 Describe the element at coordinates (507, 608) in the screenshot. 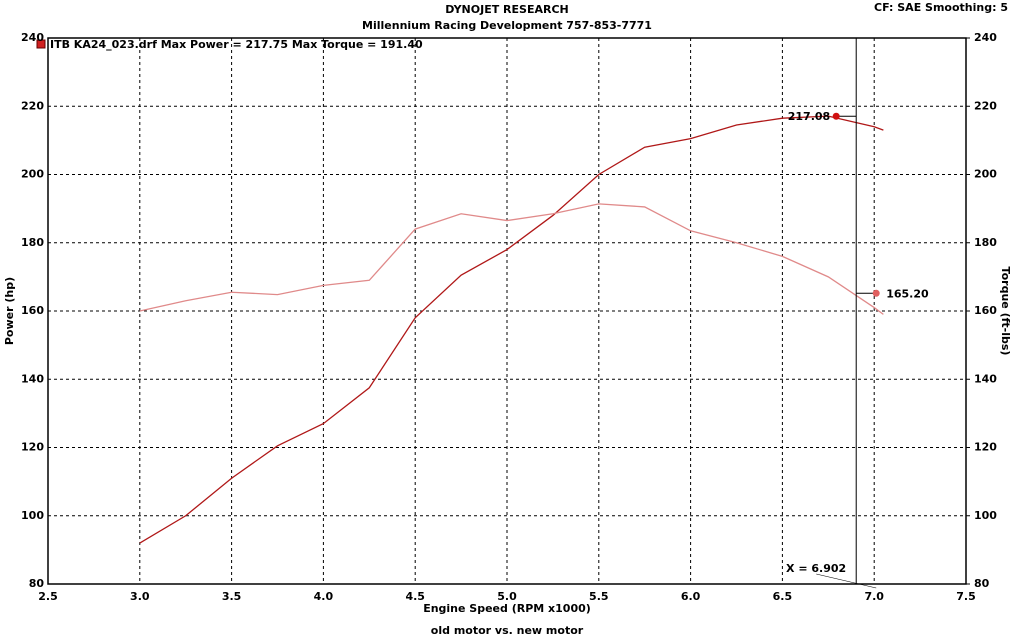

I see `x-axis-label: Engine Speed (RPM x1000)` at that location.